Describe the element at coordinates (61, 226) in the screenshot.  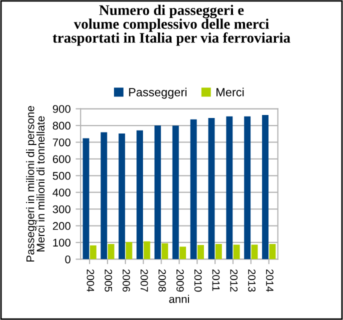
I see `y-tick-label: 200` at that location.